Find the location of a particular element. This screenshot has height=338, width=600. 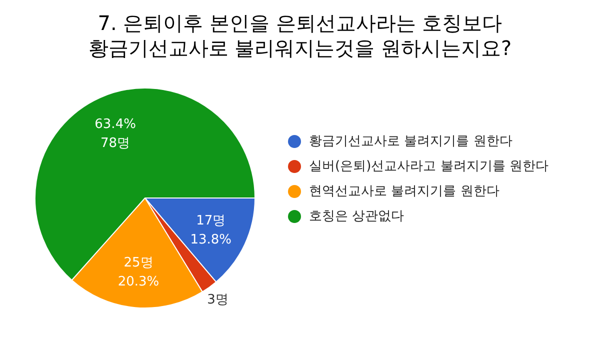

legend-label: 호칭은 상관없다 is located at coordinates (356, 216).